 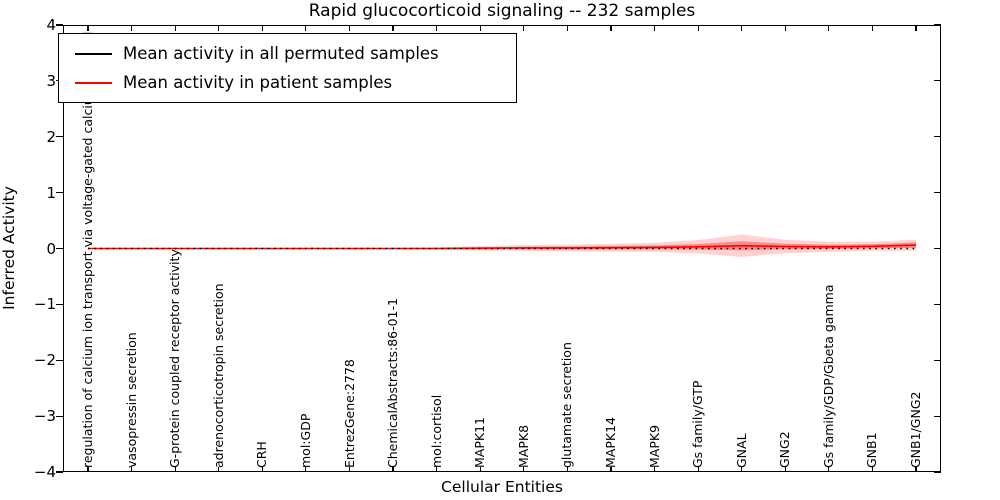 What do you see at coordinates (741, 450) in the screenshot?
I see `x-tick-label: GNAL` at bounding box center [741, 450].